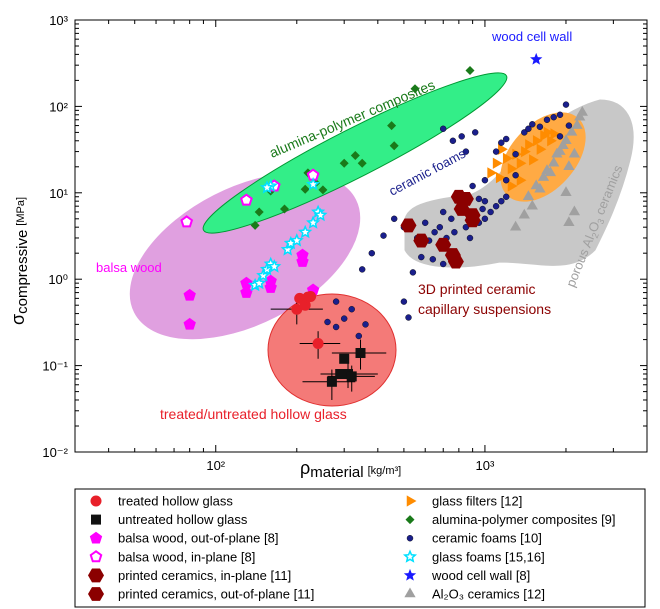 The image size is (660, 609). Describe the element at coordinates (129, 267) in the screenshot. I see `label-balsa-wood: balsa wood` at that location.